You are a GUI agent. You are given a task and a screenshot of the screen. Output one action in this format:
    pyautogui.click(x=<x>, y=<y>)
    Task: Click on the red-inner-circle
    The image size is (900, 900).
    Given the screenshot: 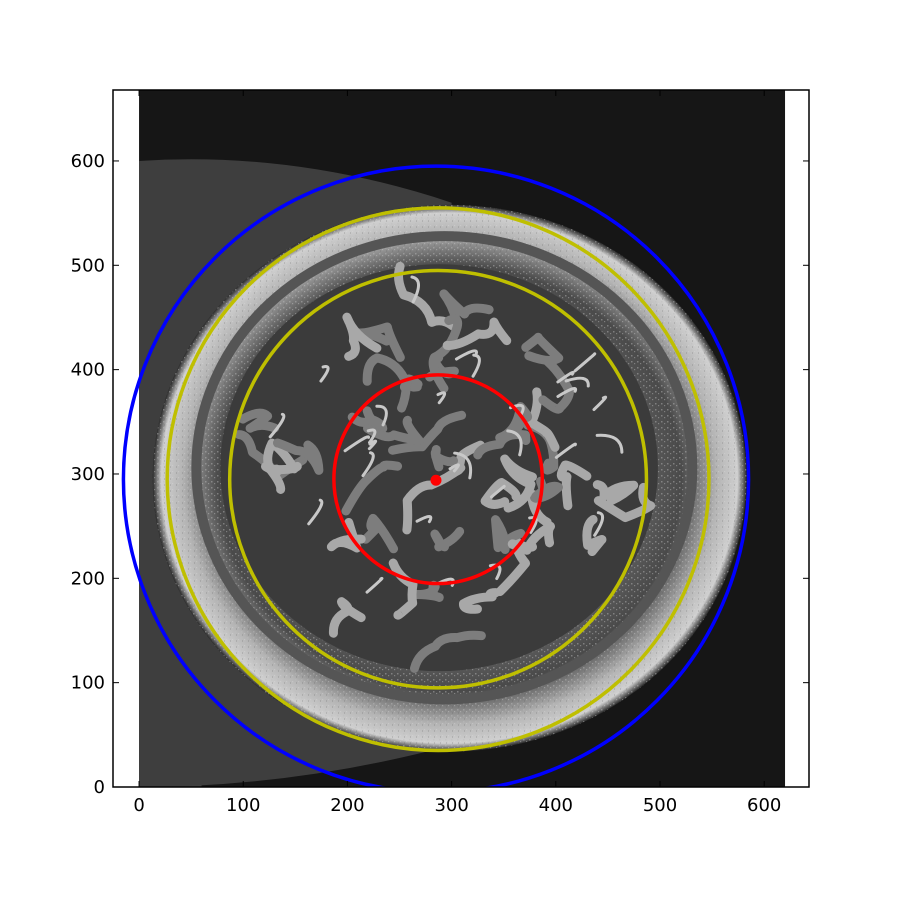 What is the action you would take?
    pyautogui.click(x=438, y=479)
    